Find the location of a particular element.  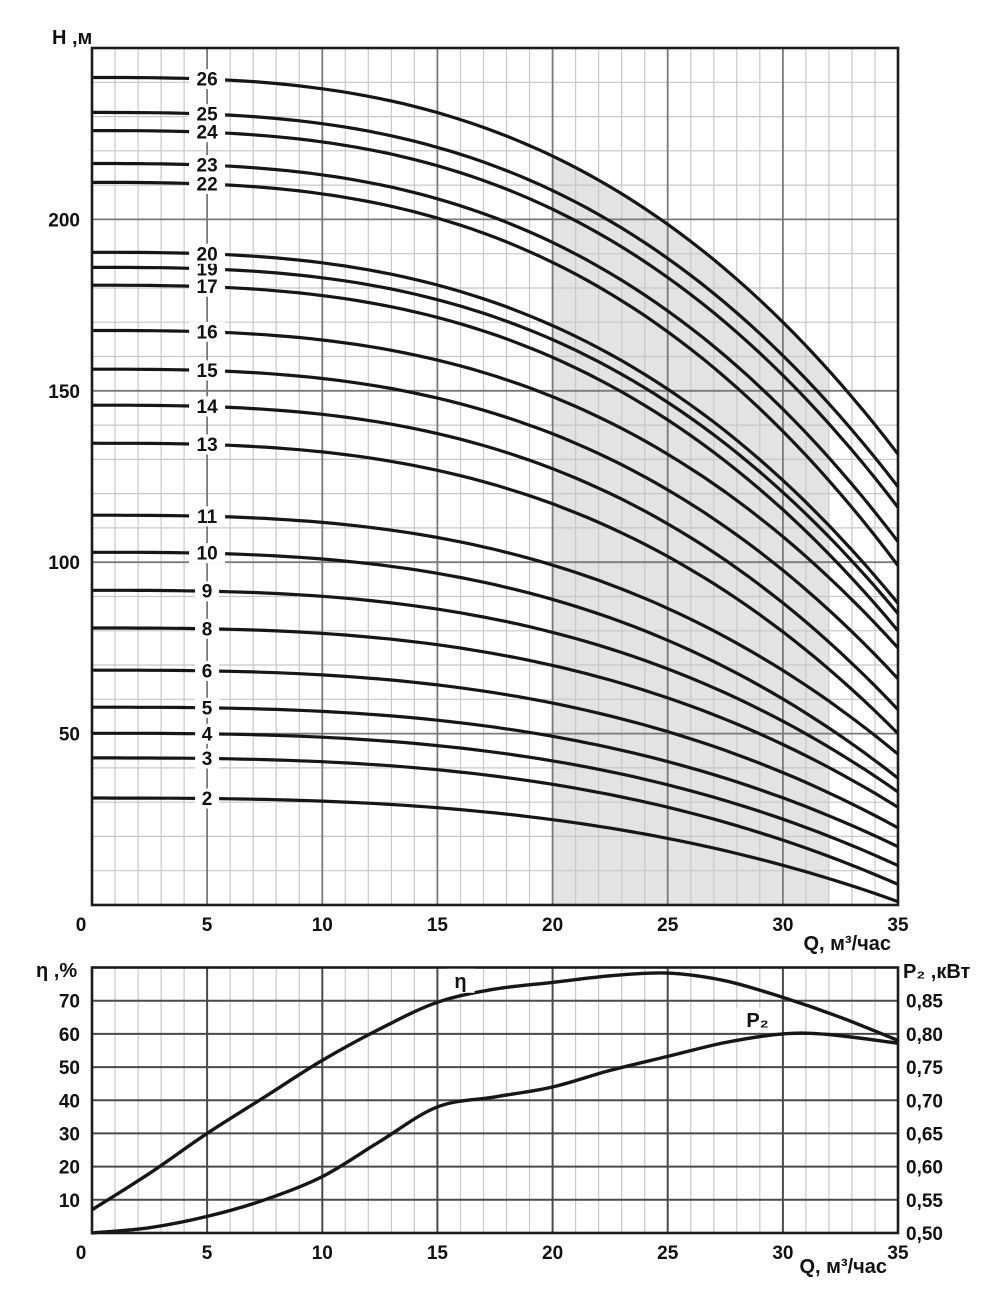

head-curve-5-stages is located at coordinates (495, 777).